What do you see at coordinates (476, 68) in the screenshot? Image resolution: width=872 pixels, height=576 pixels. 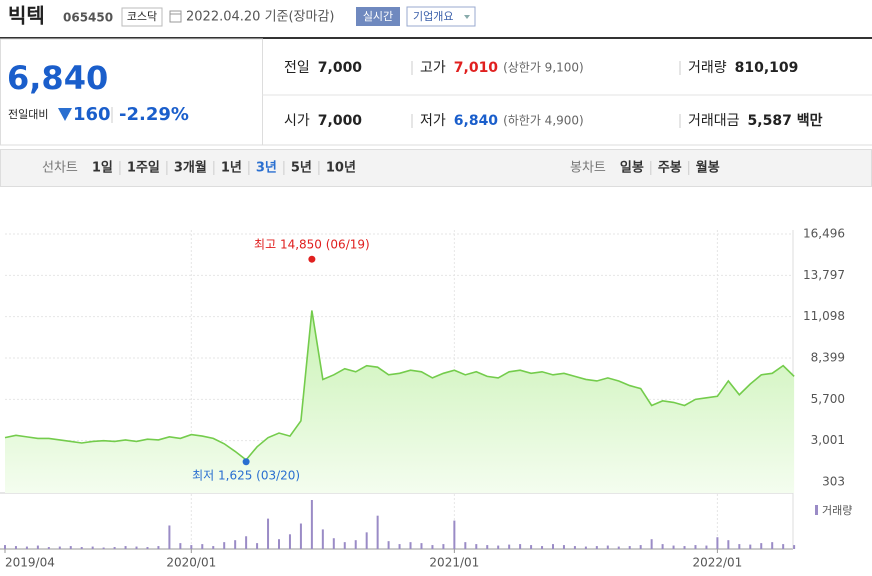 I see `item-value: 7,010` at bounding box center [476, 68].